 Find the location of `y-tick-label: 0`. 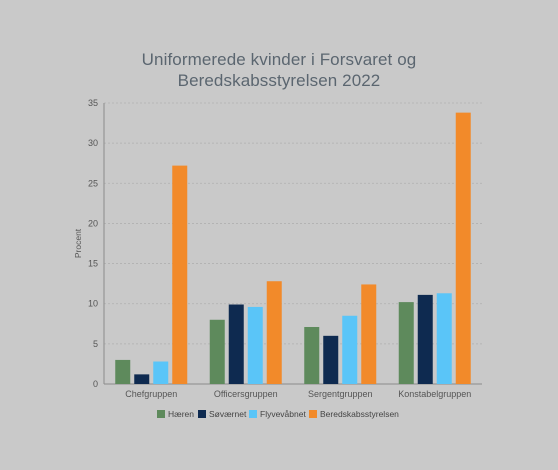

y-tick-label: 0 is located at coordinates (95, 384).